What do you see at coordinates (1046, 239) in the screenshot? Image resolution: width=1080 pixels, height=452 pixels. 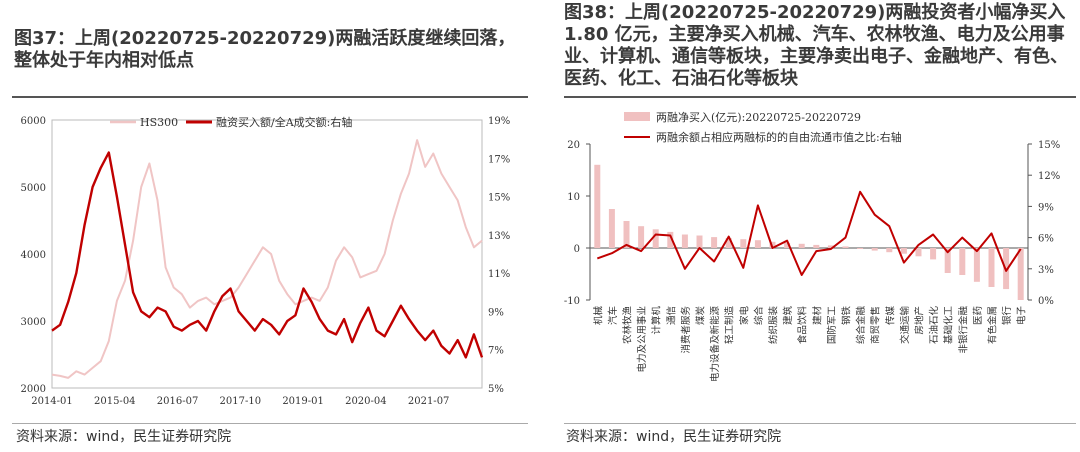 I see `y-right-tick-label: 6%` at bounding box center [1046, 239].